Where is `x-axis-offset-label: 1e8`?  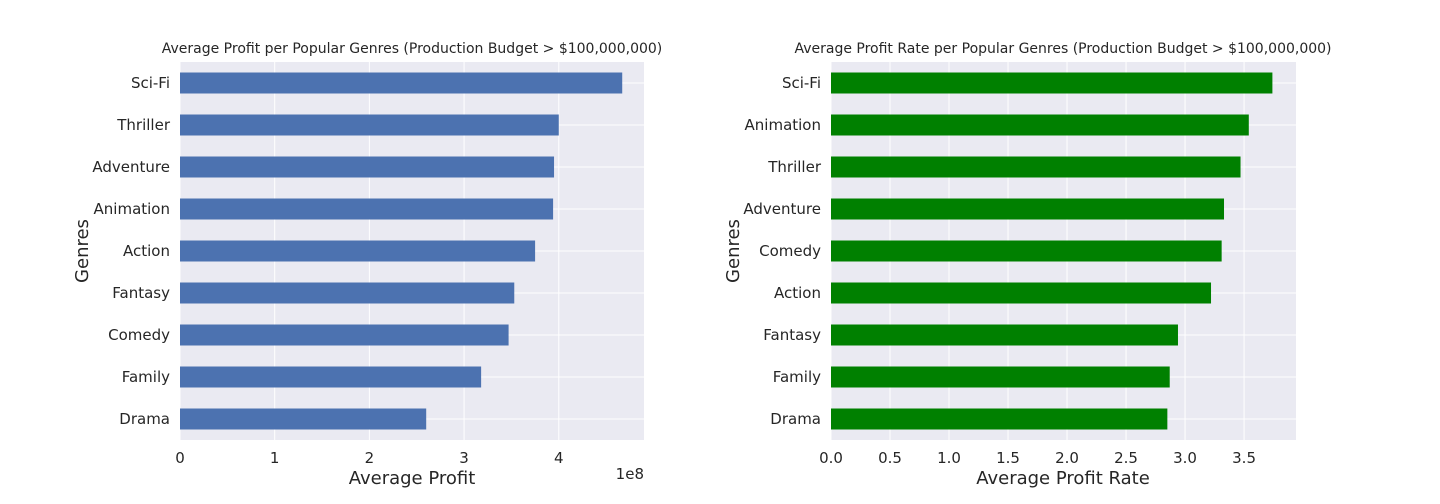 x-axis-offset-label: 1e8 is located at coordinates (630, 474).